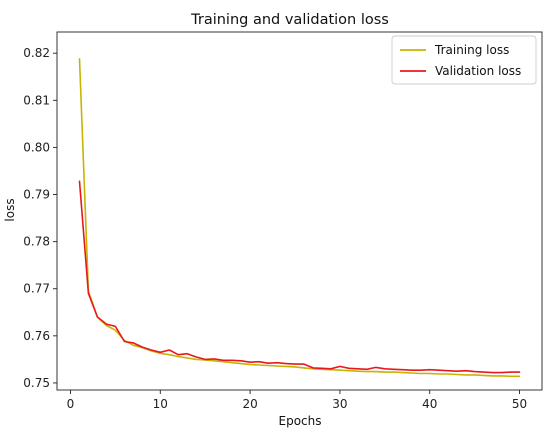 The height and width of the screenshot is (435, 550). What do you see at coordinates (300, 421) in the screenshot?
I see `x-axis-label: Epochs` at bounding box center [300, 421].